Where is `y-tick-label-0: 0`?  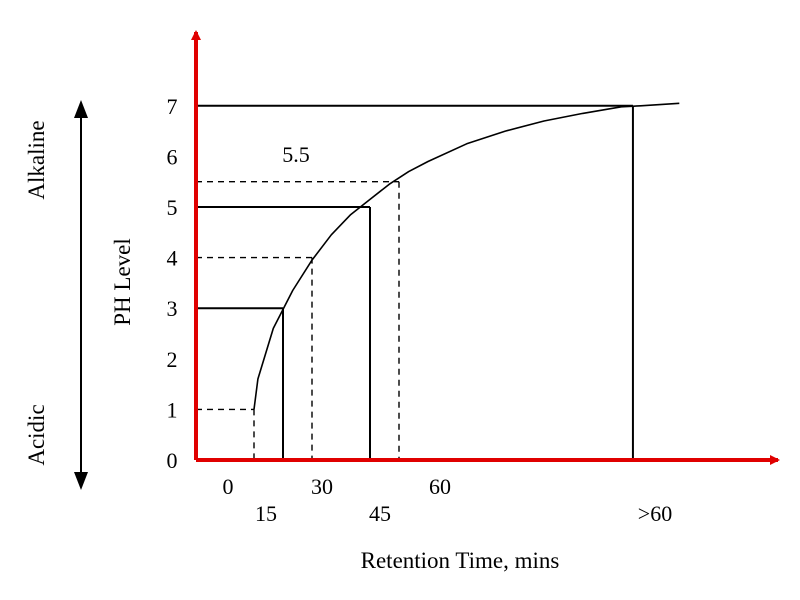 y-tick-label-0: 0 is located at coordinates (172, 460).